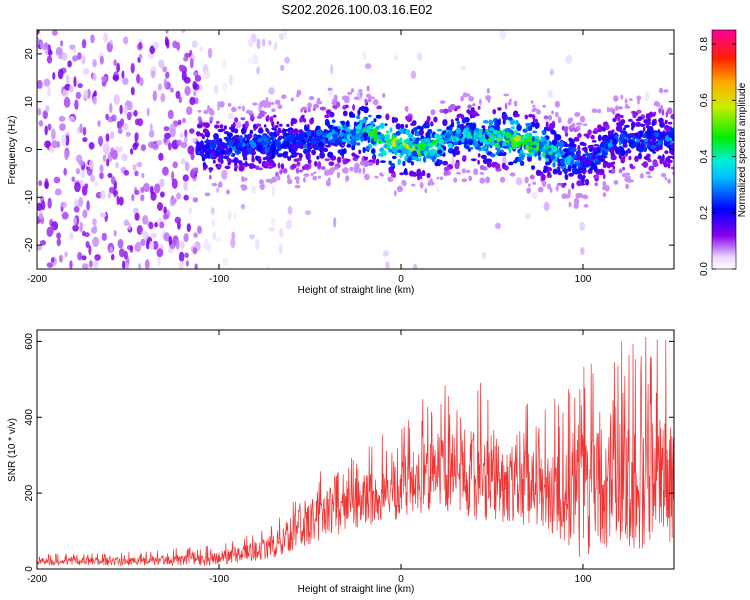  I want to click on snr-y-label: SNR (10 * v/v), so click(12, 450).